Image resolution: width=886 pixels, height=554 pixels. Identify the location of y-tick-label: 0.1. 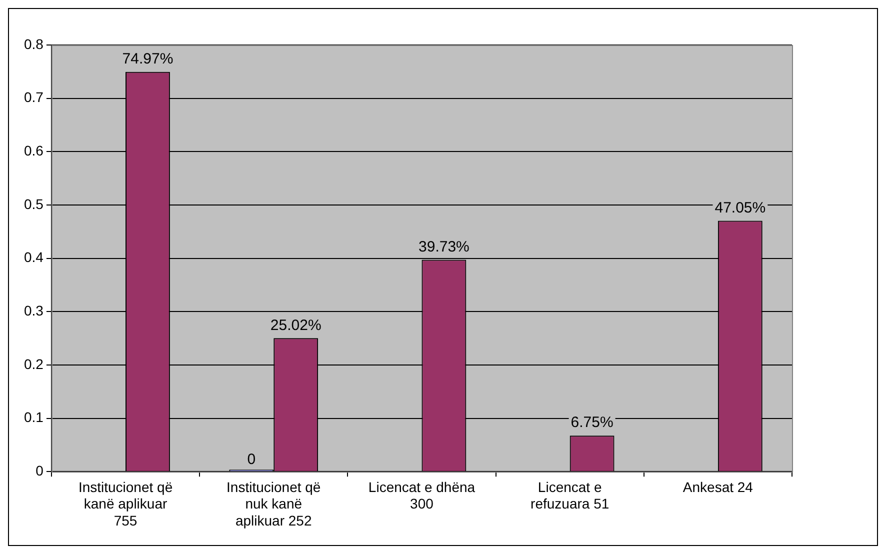
(34, 417).